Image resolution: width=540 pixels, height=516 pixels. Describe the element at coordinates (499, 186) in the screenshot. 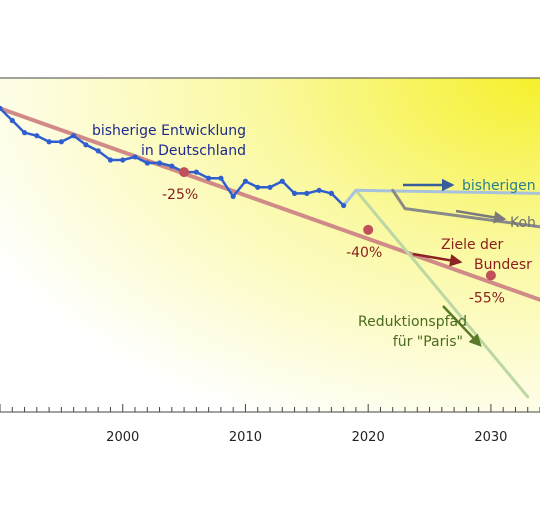

I see `trend-label: bisherigen` at that location.